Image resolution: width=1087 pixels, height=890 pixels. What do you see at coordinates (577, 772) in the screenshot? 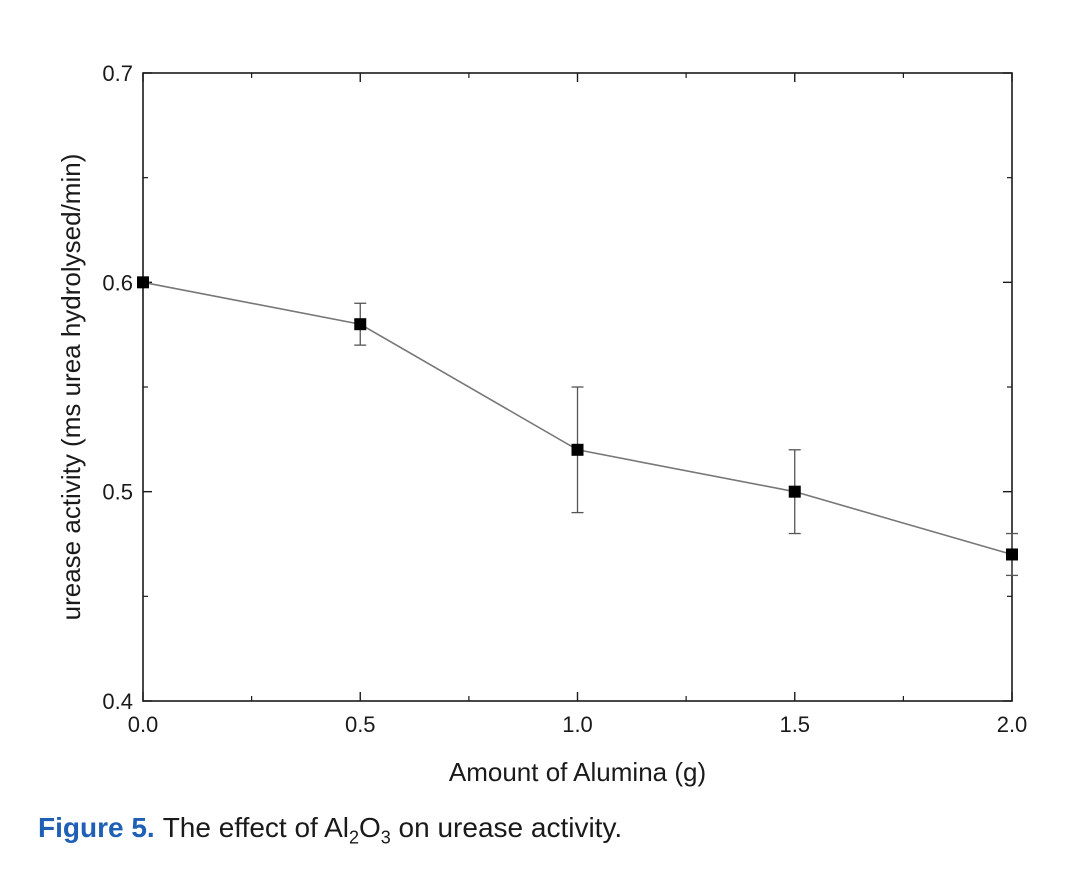
I see `x-axis-title: Amount of Alumina (g)` at bounding box center [577, 772].